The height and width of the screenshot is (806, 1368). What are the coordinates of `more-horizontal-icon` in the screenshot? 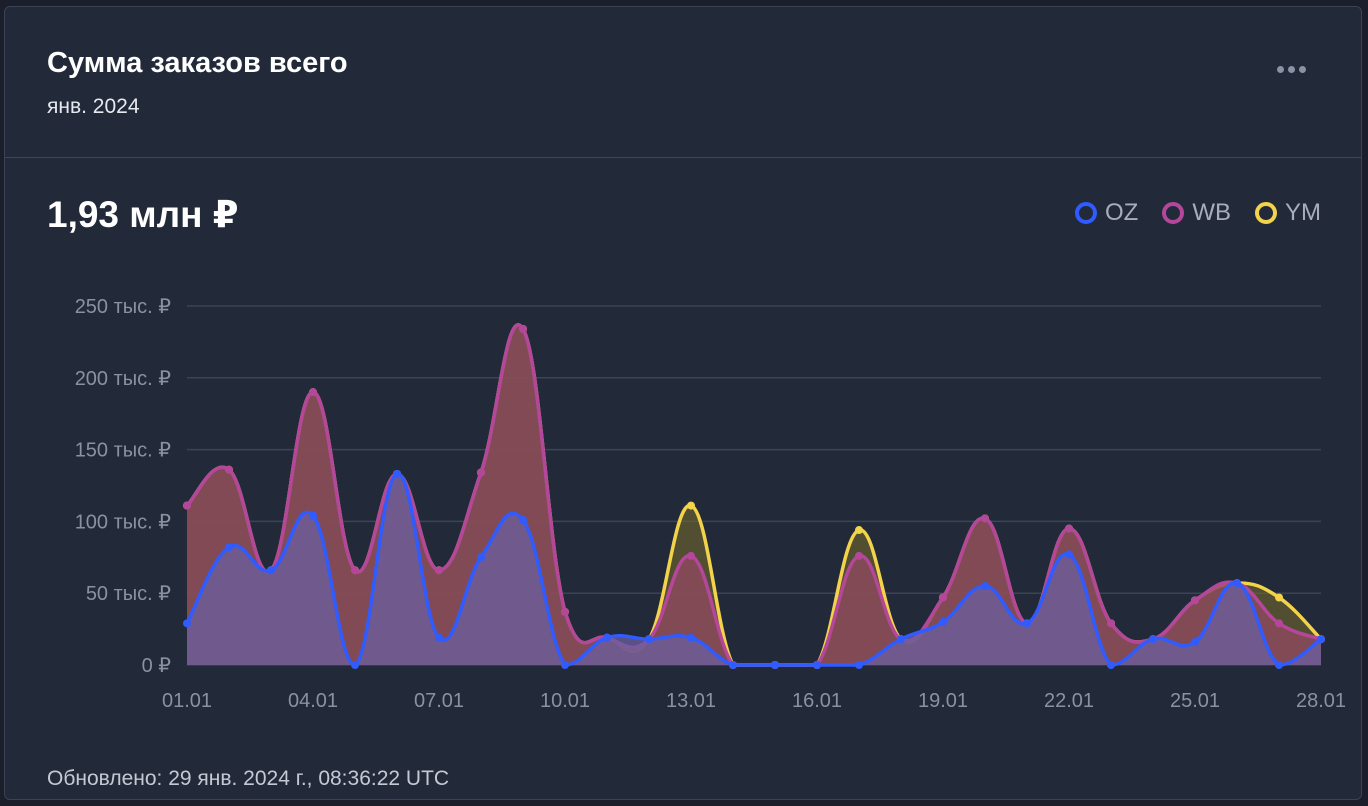 It's located at (1291, 69).